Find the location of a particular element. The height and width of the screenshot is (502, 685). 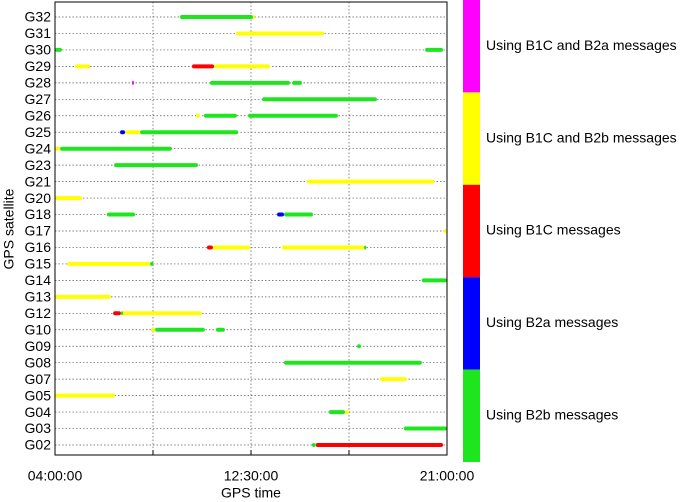

y-tick-label: G05 is located at coordinates (38, 395).